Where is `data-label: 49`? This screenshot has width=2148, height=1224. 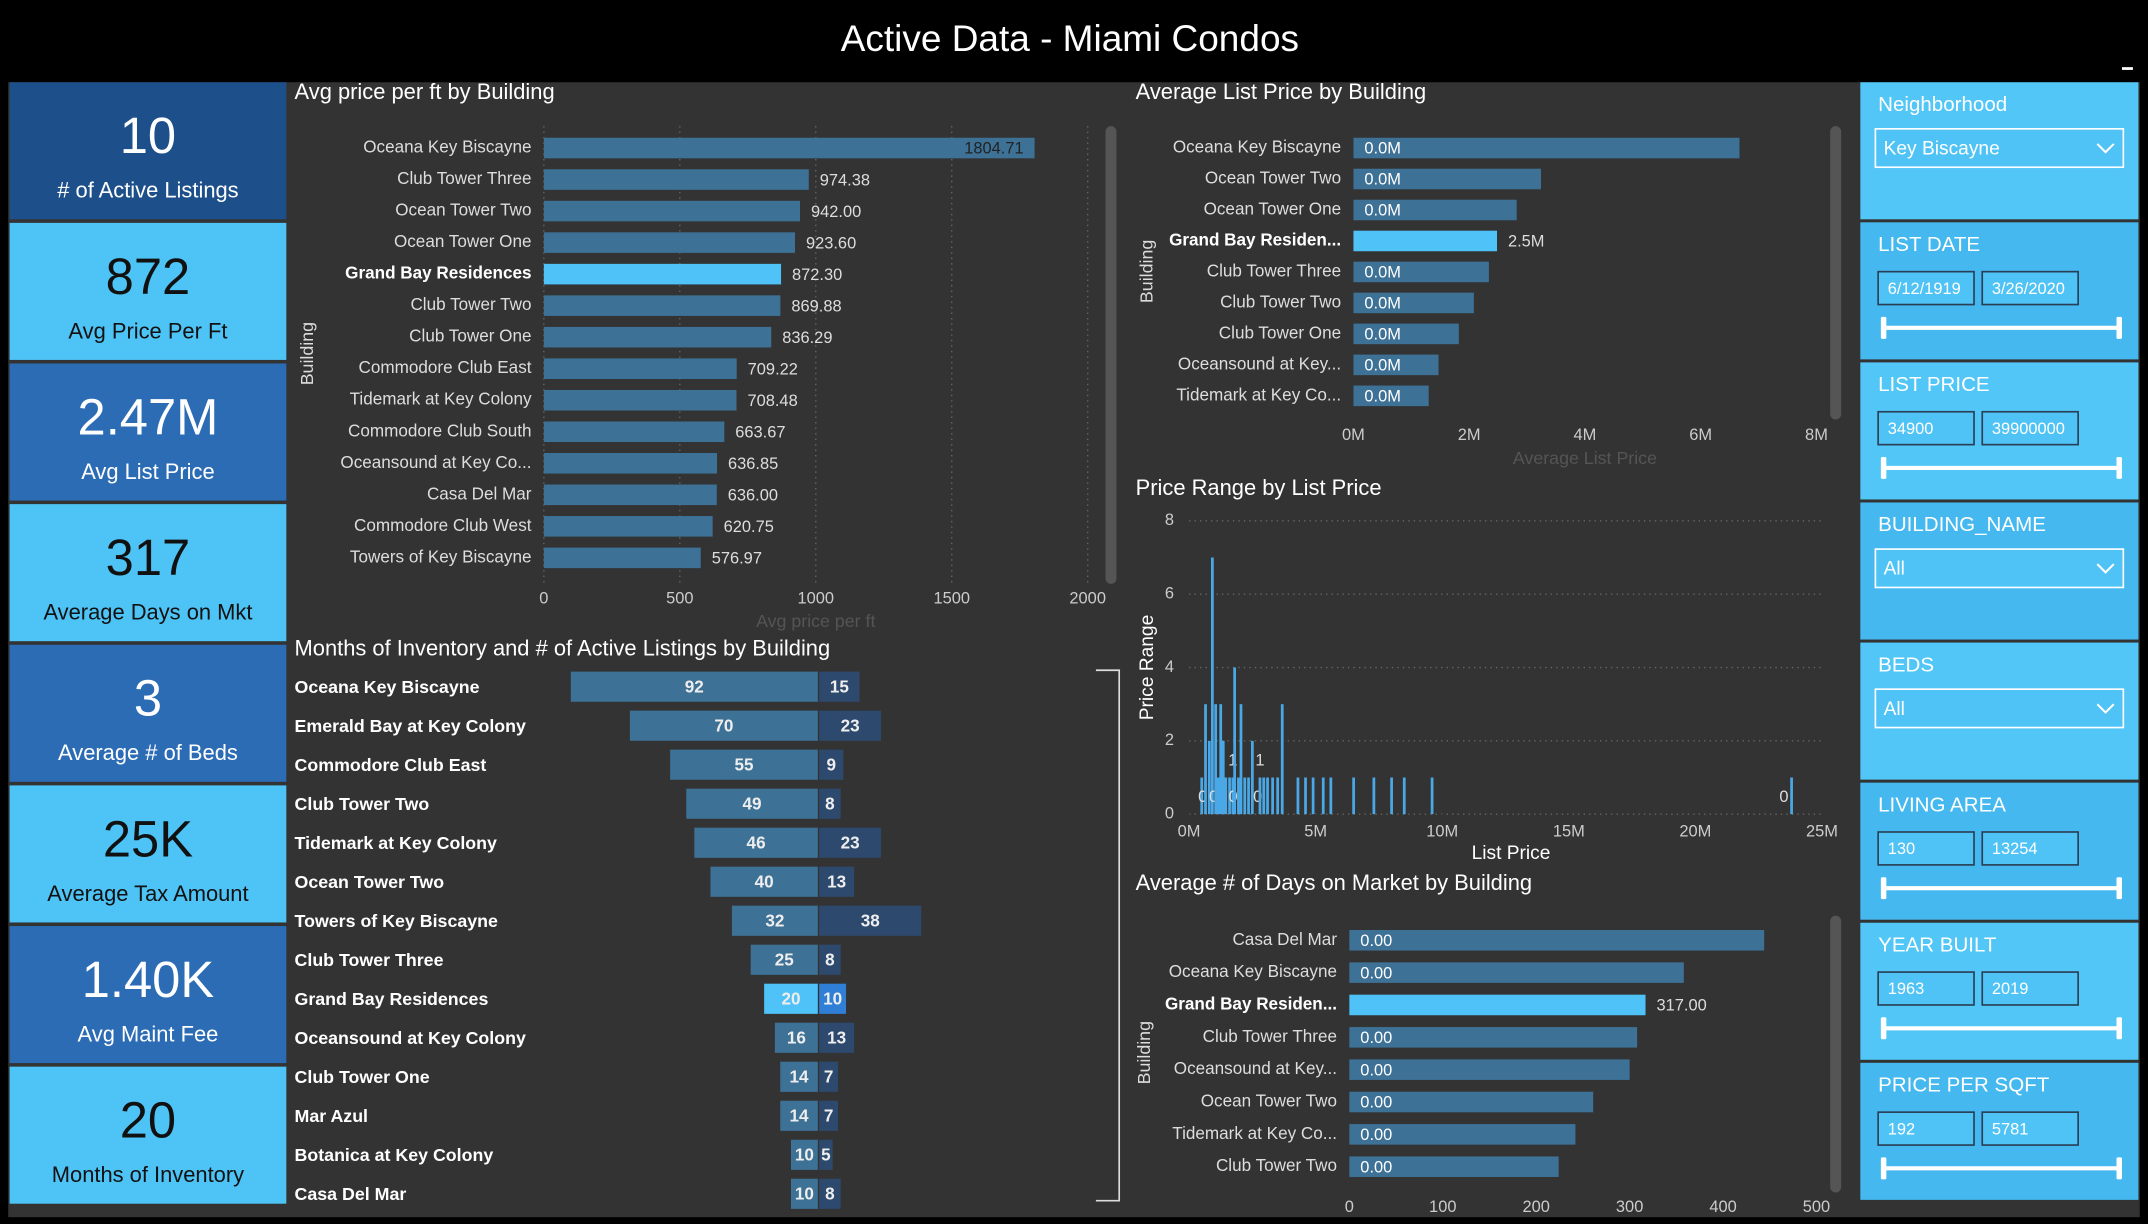
data-label: 49 is located at coordinates (752, 804).